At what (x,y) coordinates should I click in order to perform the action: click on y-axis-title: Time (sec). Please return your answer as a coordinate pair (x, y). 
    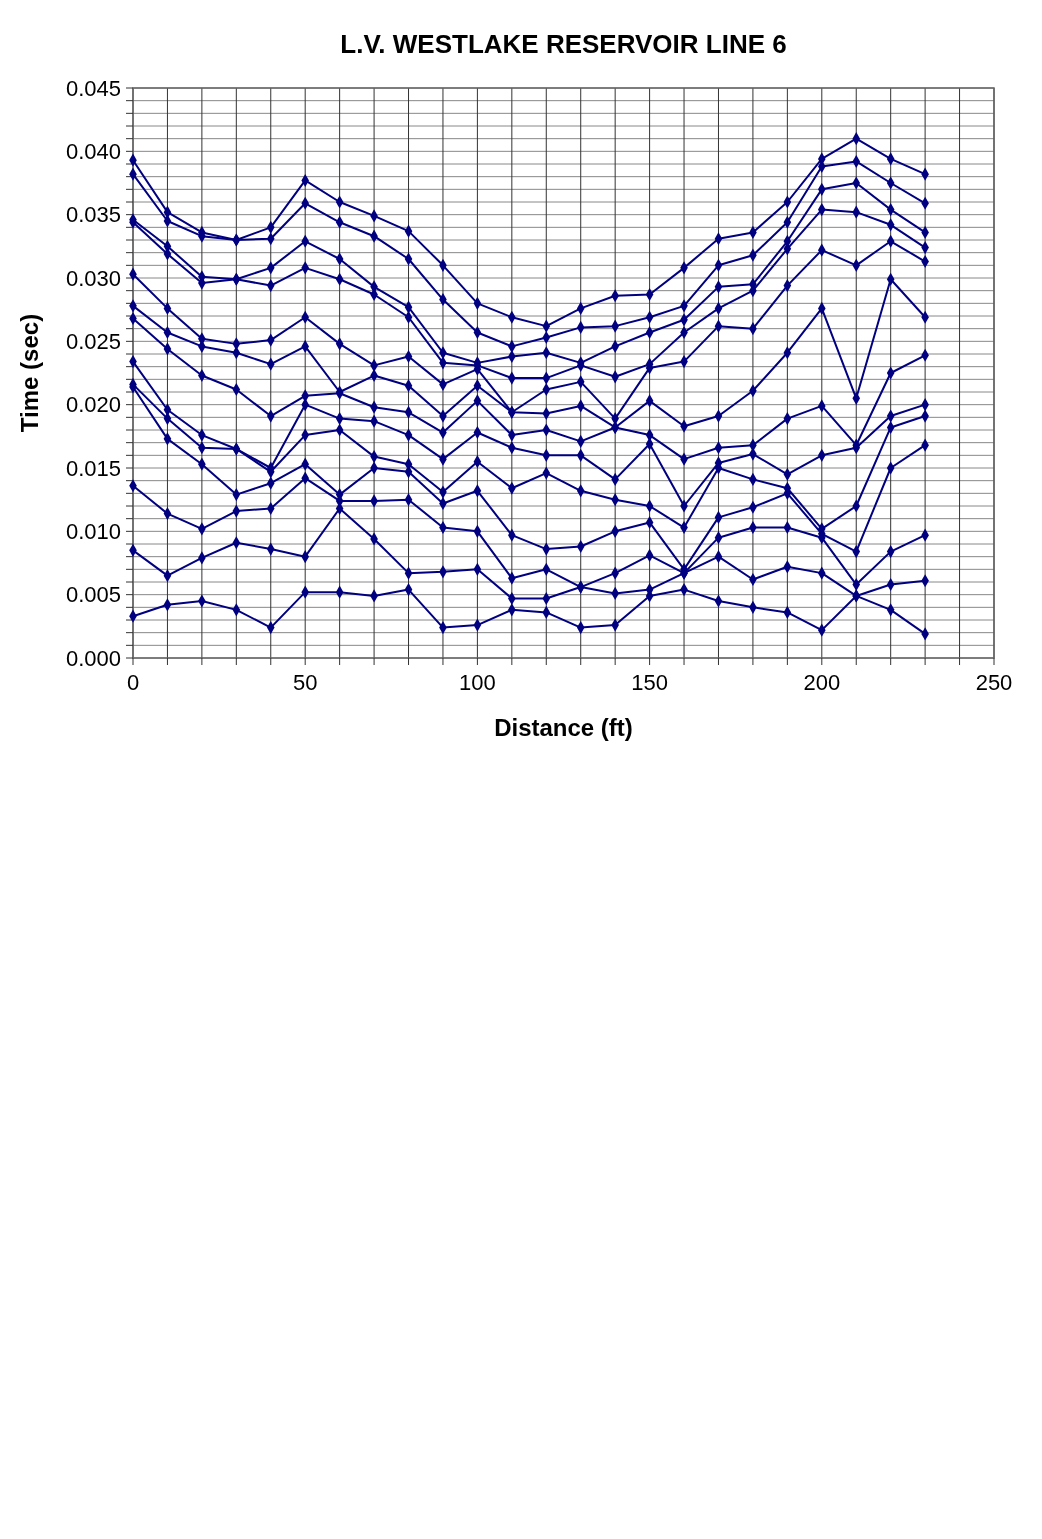
    Looking at the image, I should click on (29, 373).